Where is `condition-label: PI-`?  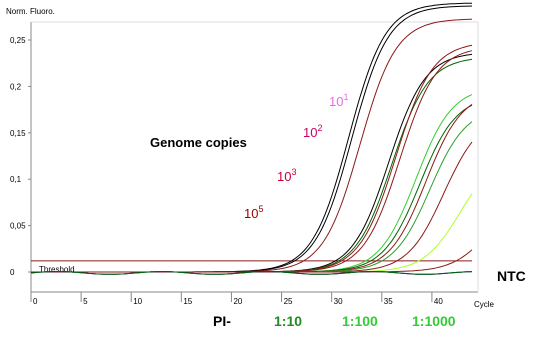
condition-label: PI- is located at coordinates (222, 321).